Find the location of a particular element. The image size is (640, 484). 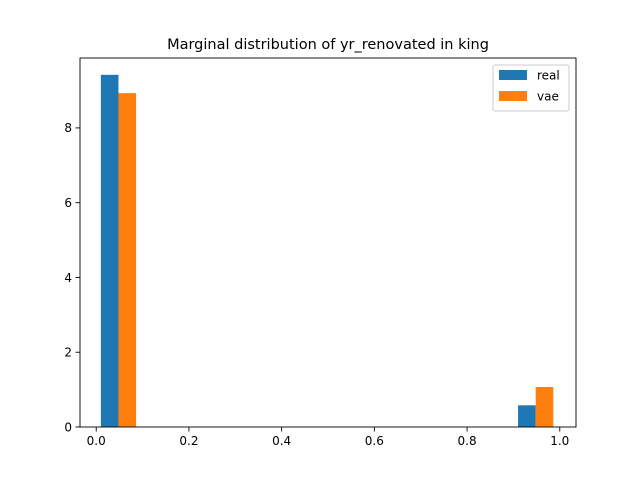

legend-label-vae: vae is located at coordinates (548, 97).